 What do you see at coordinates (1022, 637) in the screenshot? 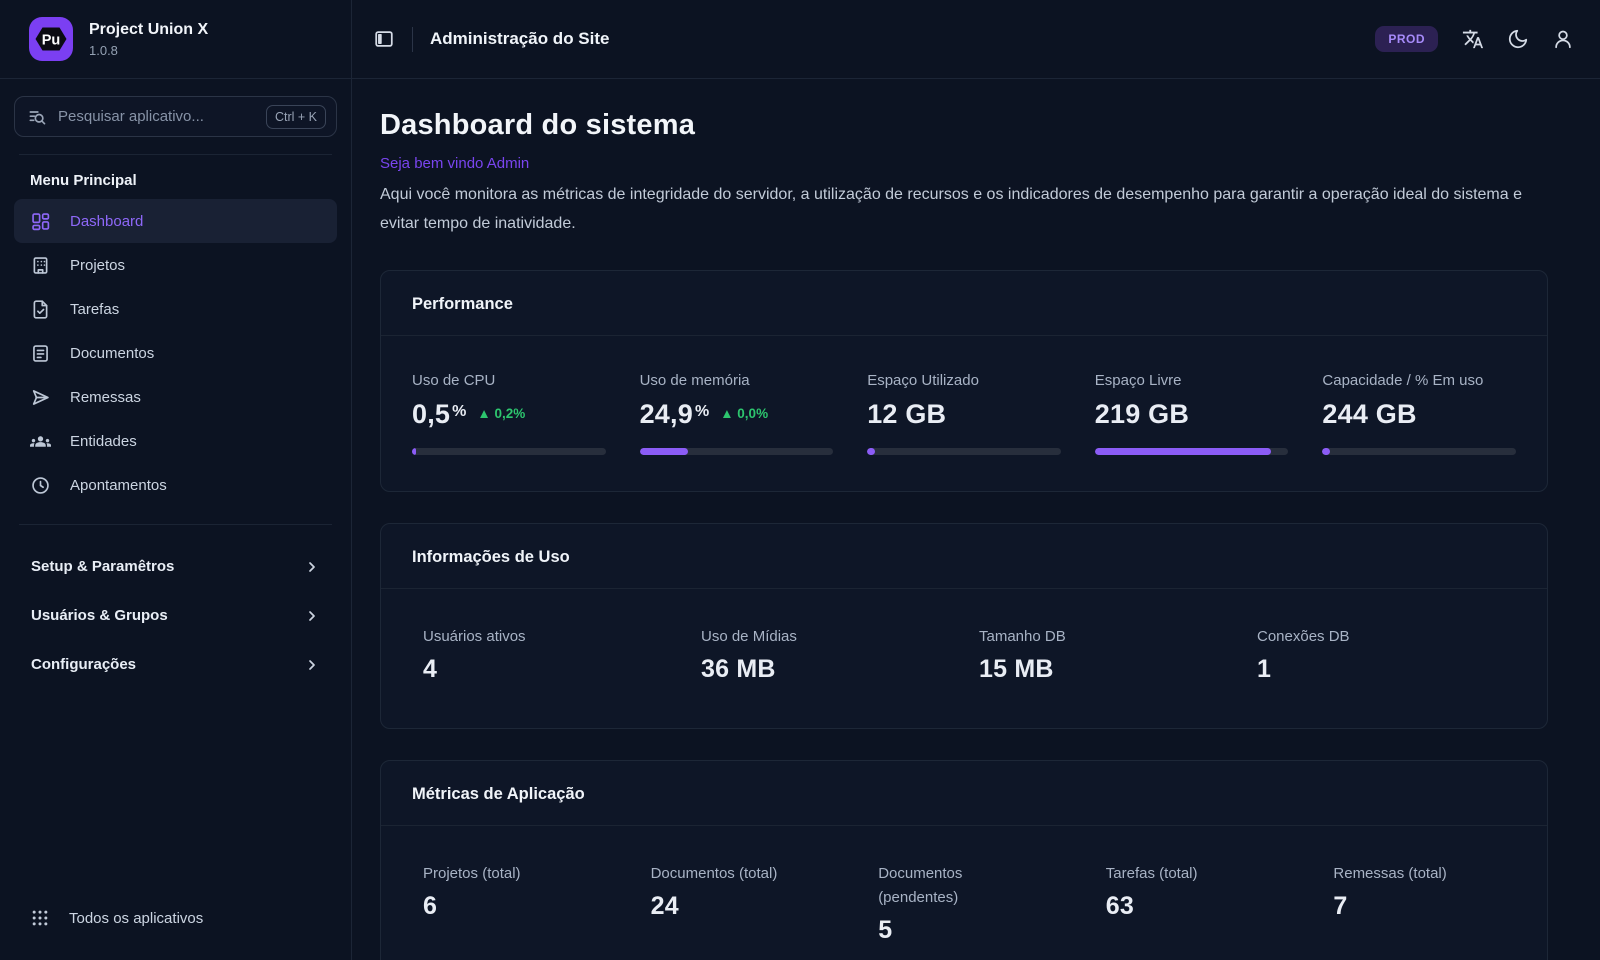
I see `metric-label: Tamanho DB` at bounding box center [1022, 637].